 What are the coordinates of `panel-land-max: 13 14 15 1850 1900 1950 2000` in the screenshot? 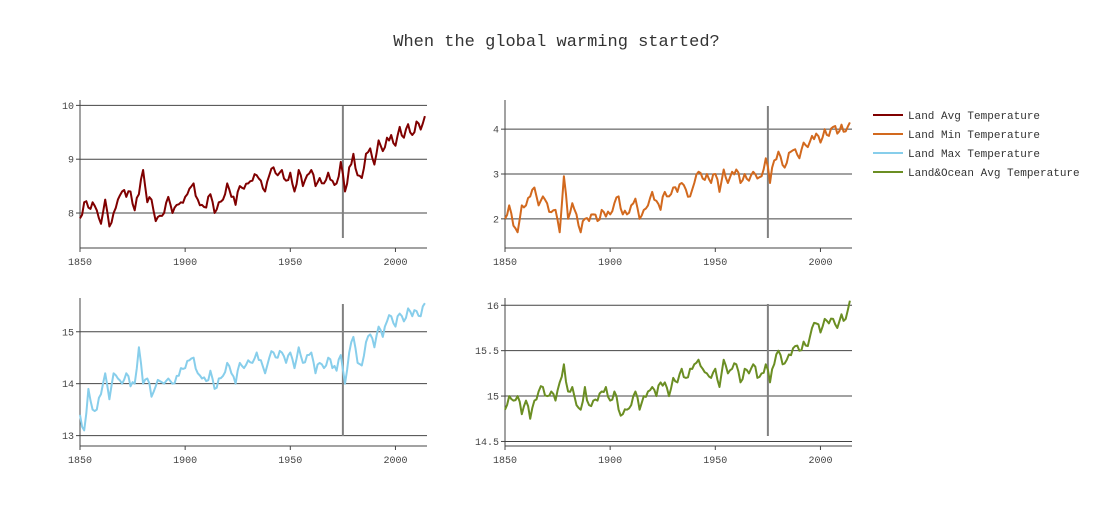 It's located at (244, 382).